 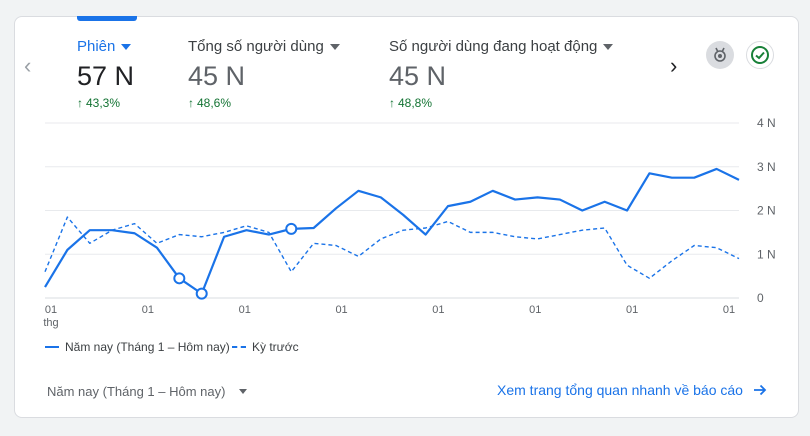 I want to click on metric-sessions-change: ↑ 43,3%, so click(x=99, y=103).